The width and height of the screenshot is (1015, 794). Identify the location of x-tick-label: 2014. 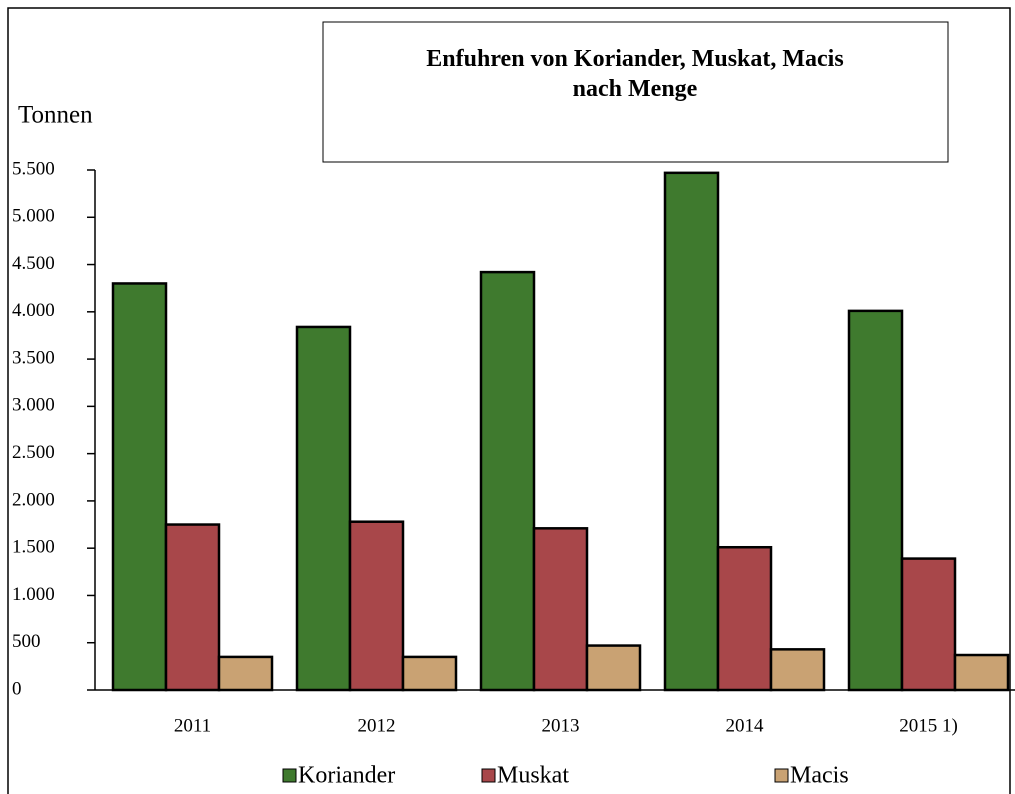
(745, 725).